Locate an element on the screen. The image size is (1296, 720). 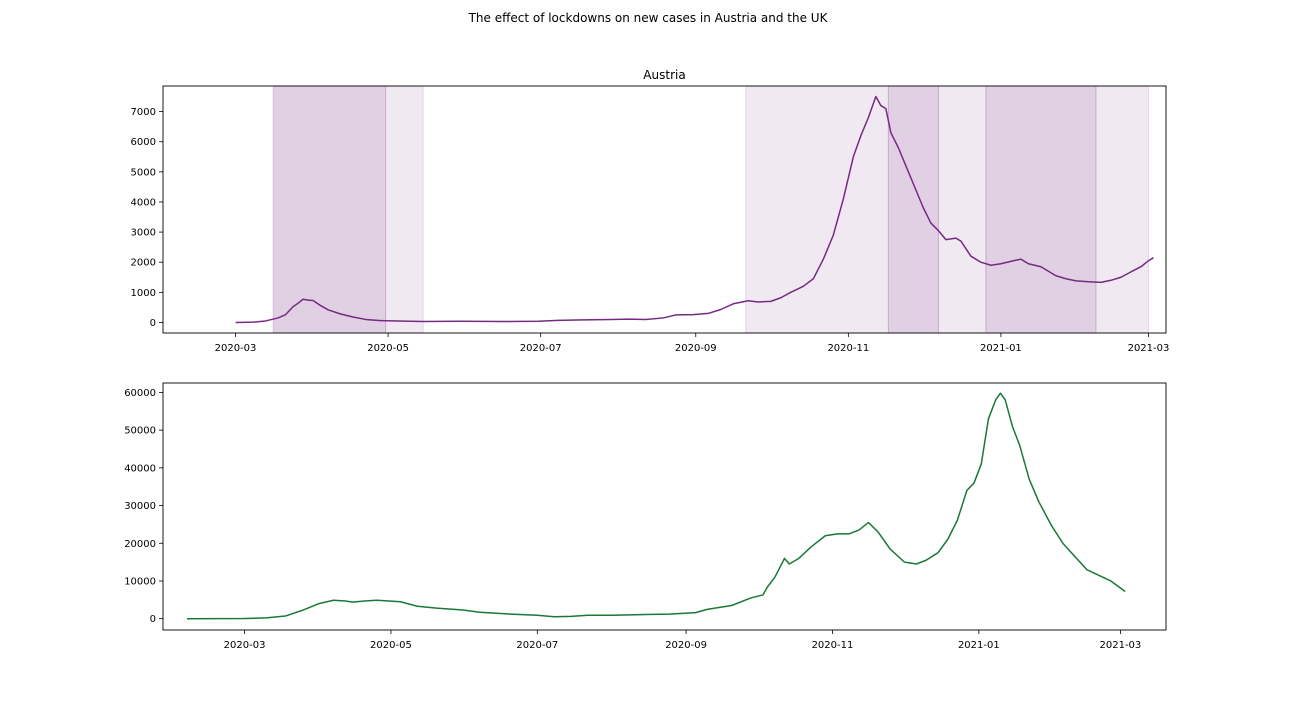
y-tick-label: 7000 is located at coordinates (143, 112).